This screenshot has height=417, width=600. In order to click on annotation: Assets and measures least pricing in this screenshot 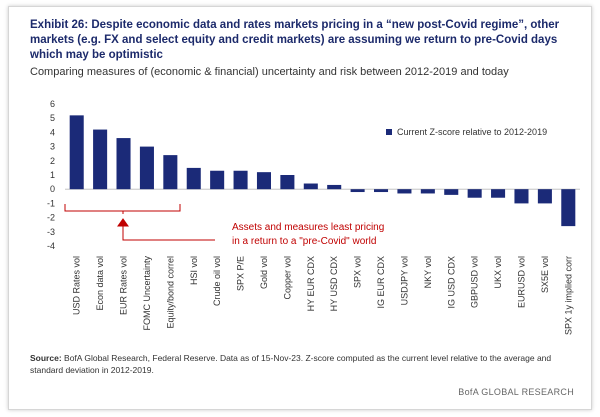, I will do `click(308, 227)`.